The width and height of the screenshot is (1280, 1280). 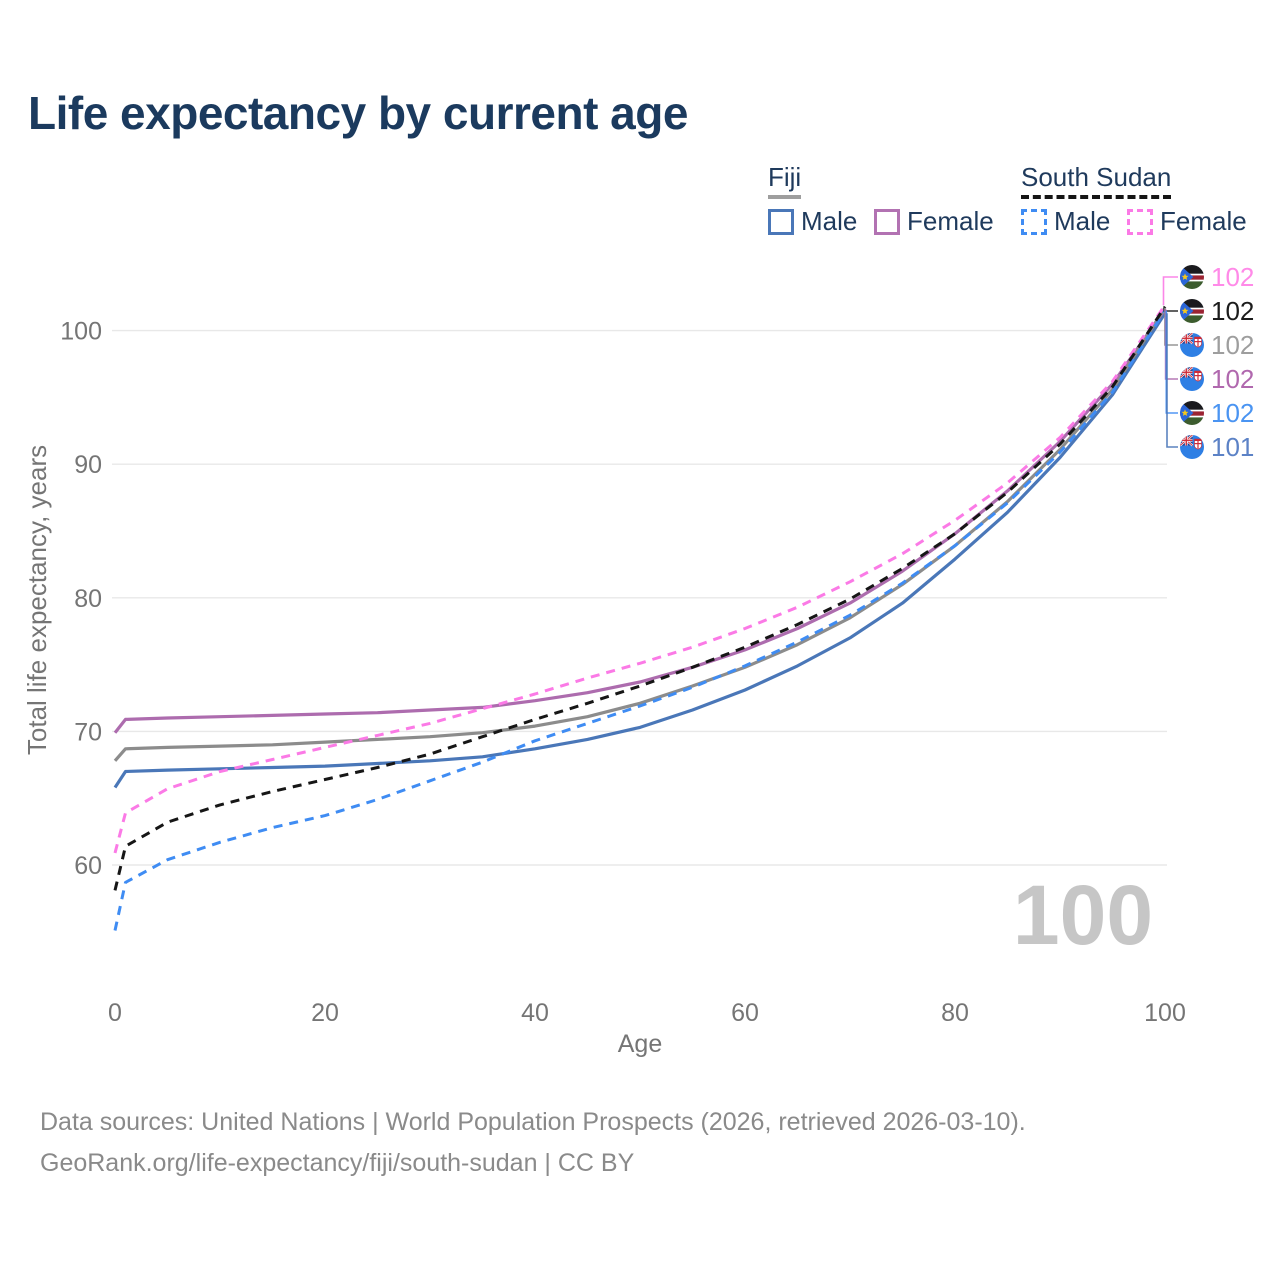 What do you see at coordinates (358, 113) in the screenshot?
I see `page-title: Life expectancy by current age` at bounding box center [358, 113].